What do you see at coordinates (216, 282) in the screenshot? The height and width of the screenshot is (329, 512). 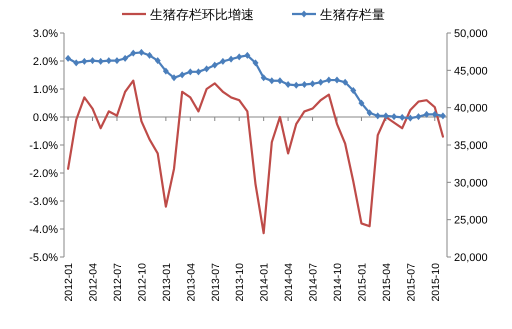 I see `x-tick-label: 2013-07` at bounding box center [216, 282].